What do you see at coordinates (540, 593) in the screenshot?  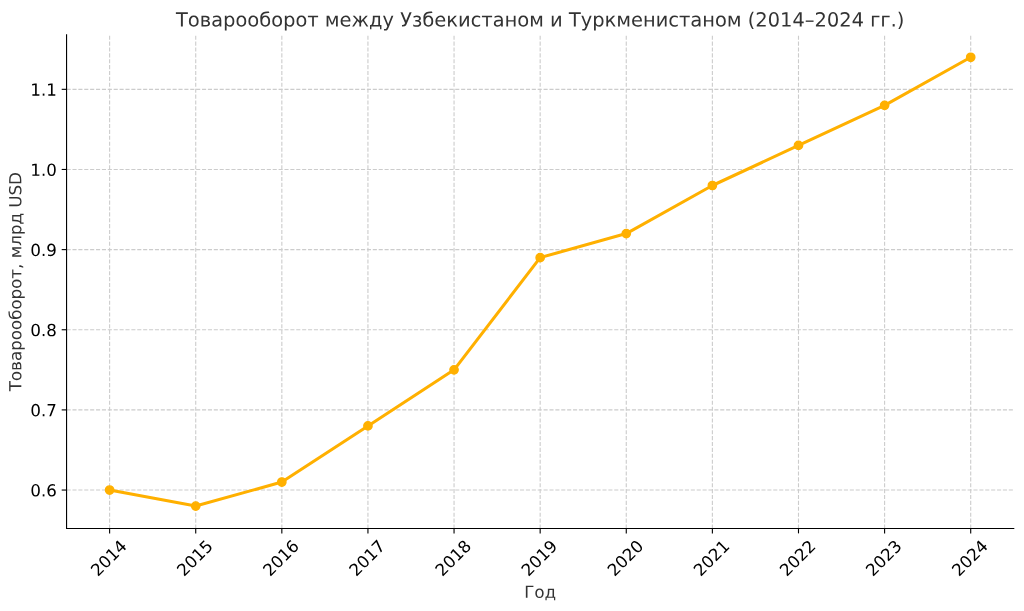 I see `x-axis-title: Год` at bounding box center [540, 593].